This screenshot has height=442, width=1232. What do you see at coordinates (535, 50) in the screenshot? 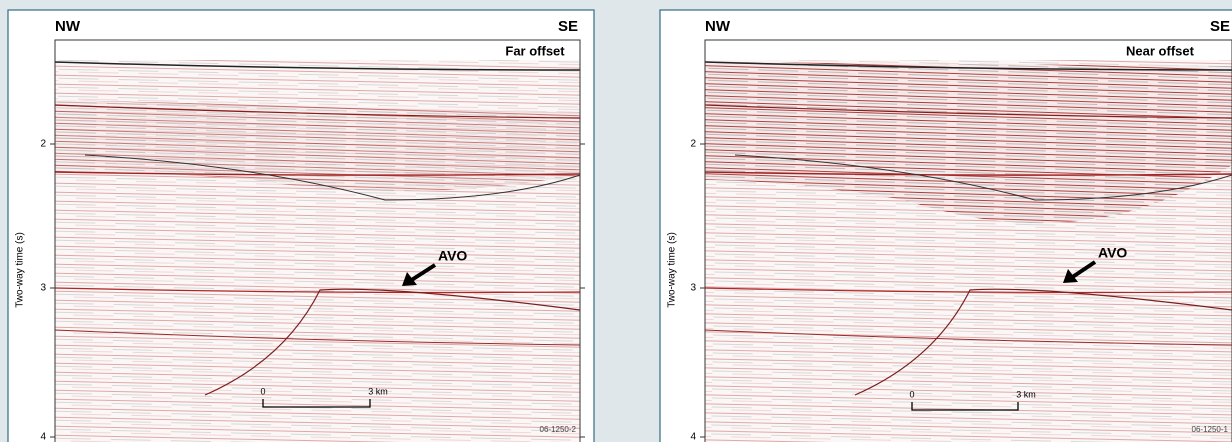
I see `offset-label: Far offset` at bounding box center [535, 50].